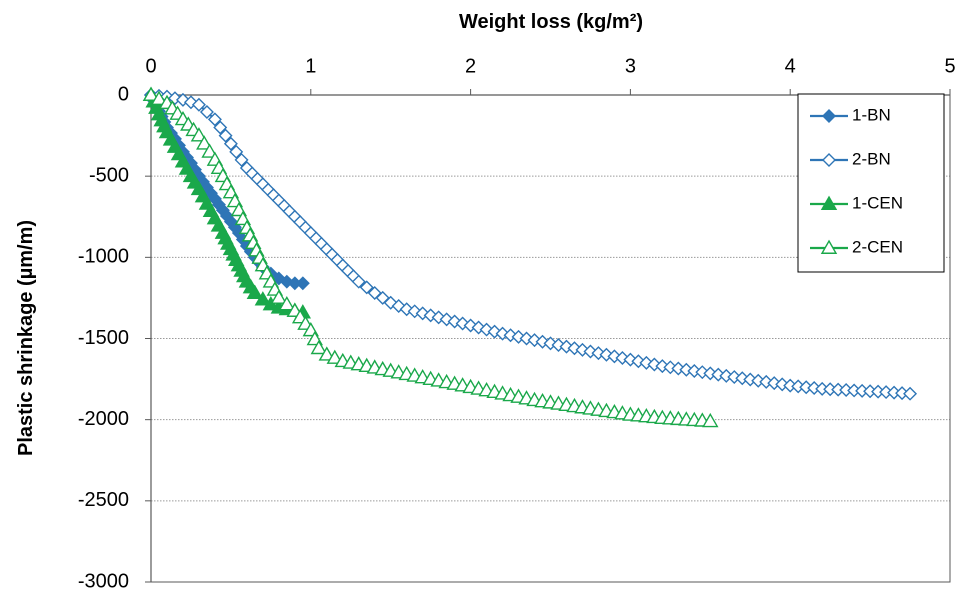 Image resolution: width=957 pixels, height=599 pixels. I want to click on y-tick-label-5: -2500, so click(103, 500).